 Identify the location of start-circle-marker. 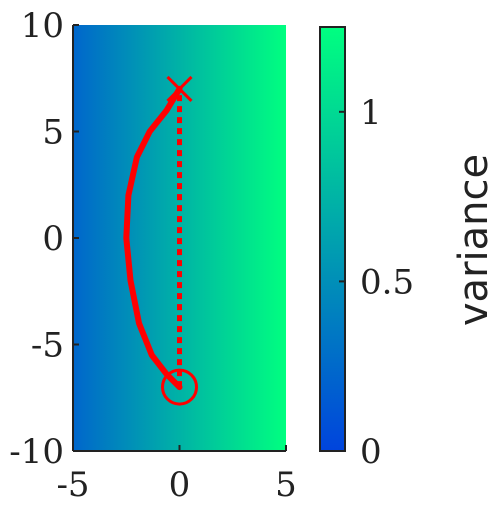
(179, 387).